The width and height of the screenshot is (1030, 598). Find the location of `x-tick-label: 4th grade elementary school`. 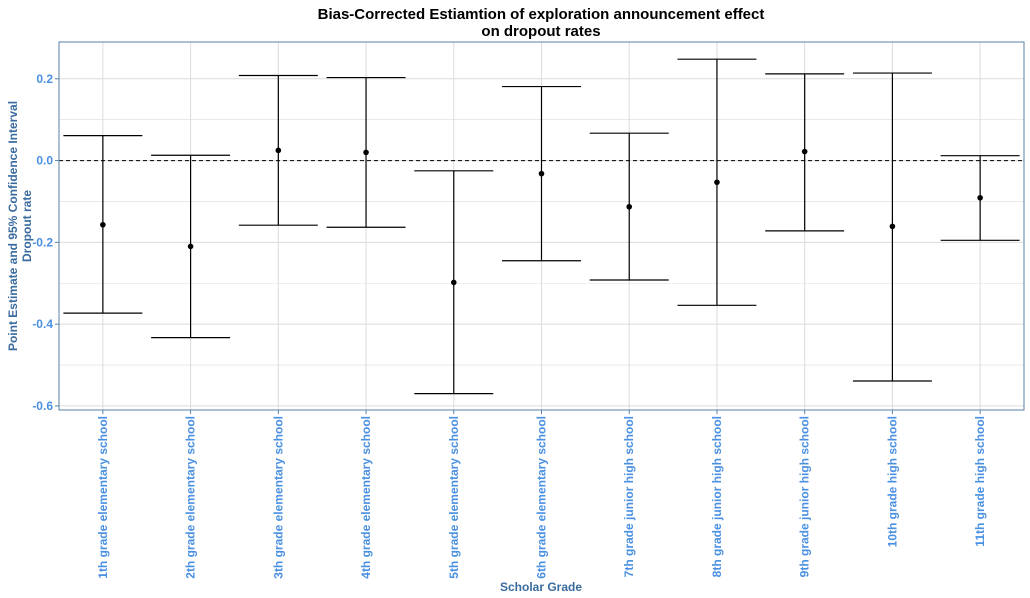

x-tick-label: 4th grade elementary school is located at coordinates (366, 497).